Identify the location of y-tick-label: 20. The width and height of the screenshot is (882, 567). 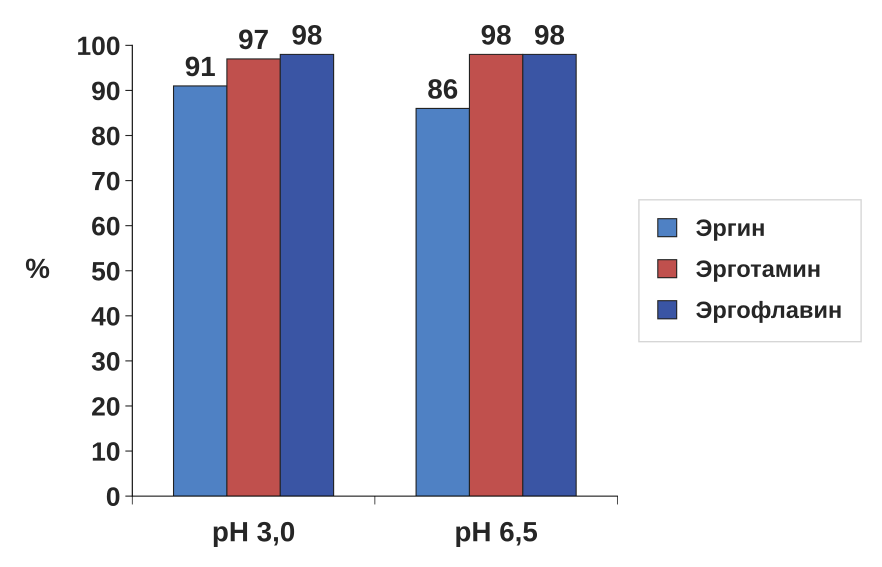
(106, 406).